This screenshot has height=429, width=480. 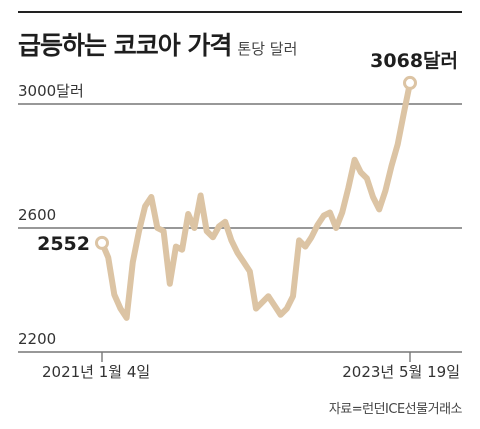 What do you see at coordinates (125, 45) in the screenshot?
I see `chart-title: 급등하는 코코아 가격` at bounding box center [125, 45].